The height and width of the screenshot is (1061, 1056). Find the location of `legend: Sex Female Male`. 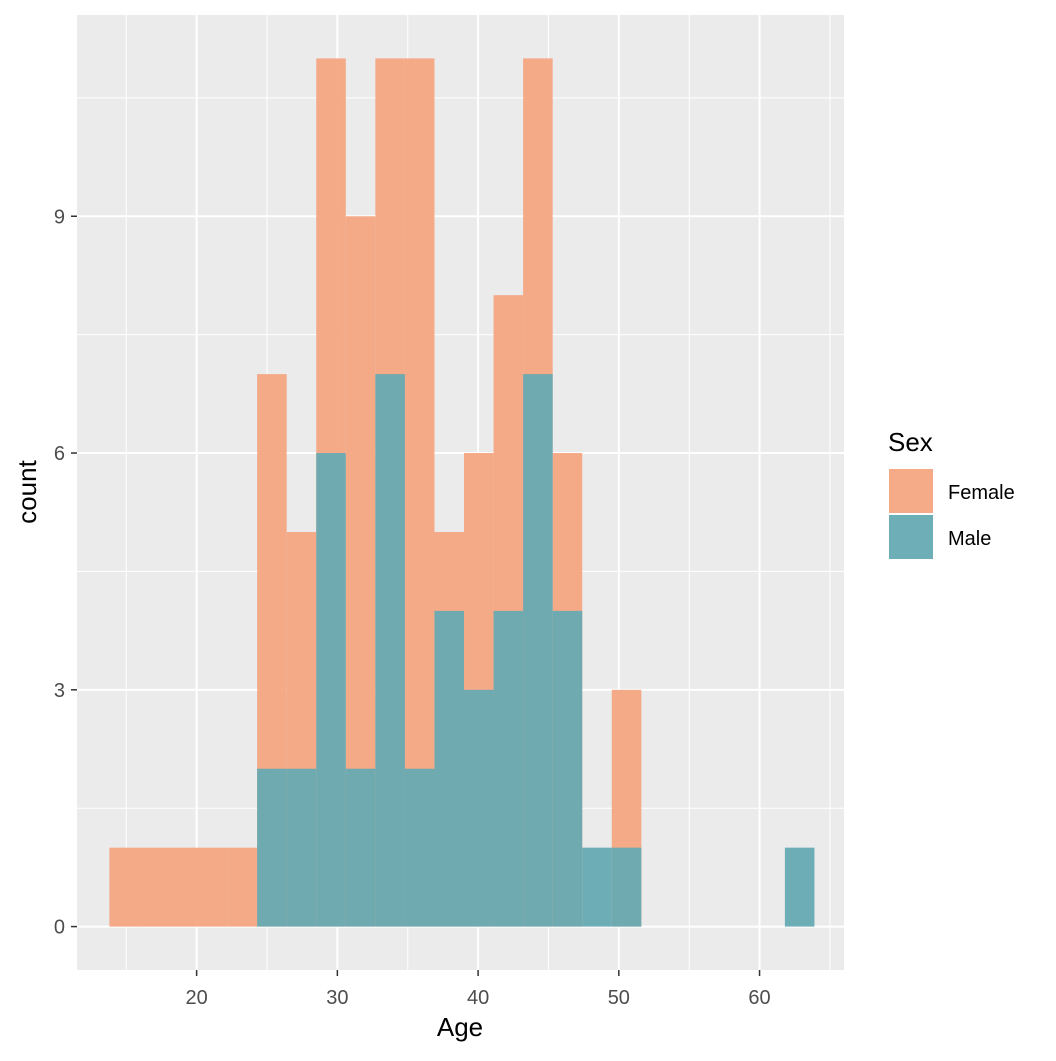

legend: Sex Female Male is located at coordinates (951, 493).